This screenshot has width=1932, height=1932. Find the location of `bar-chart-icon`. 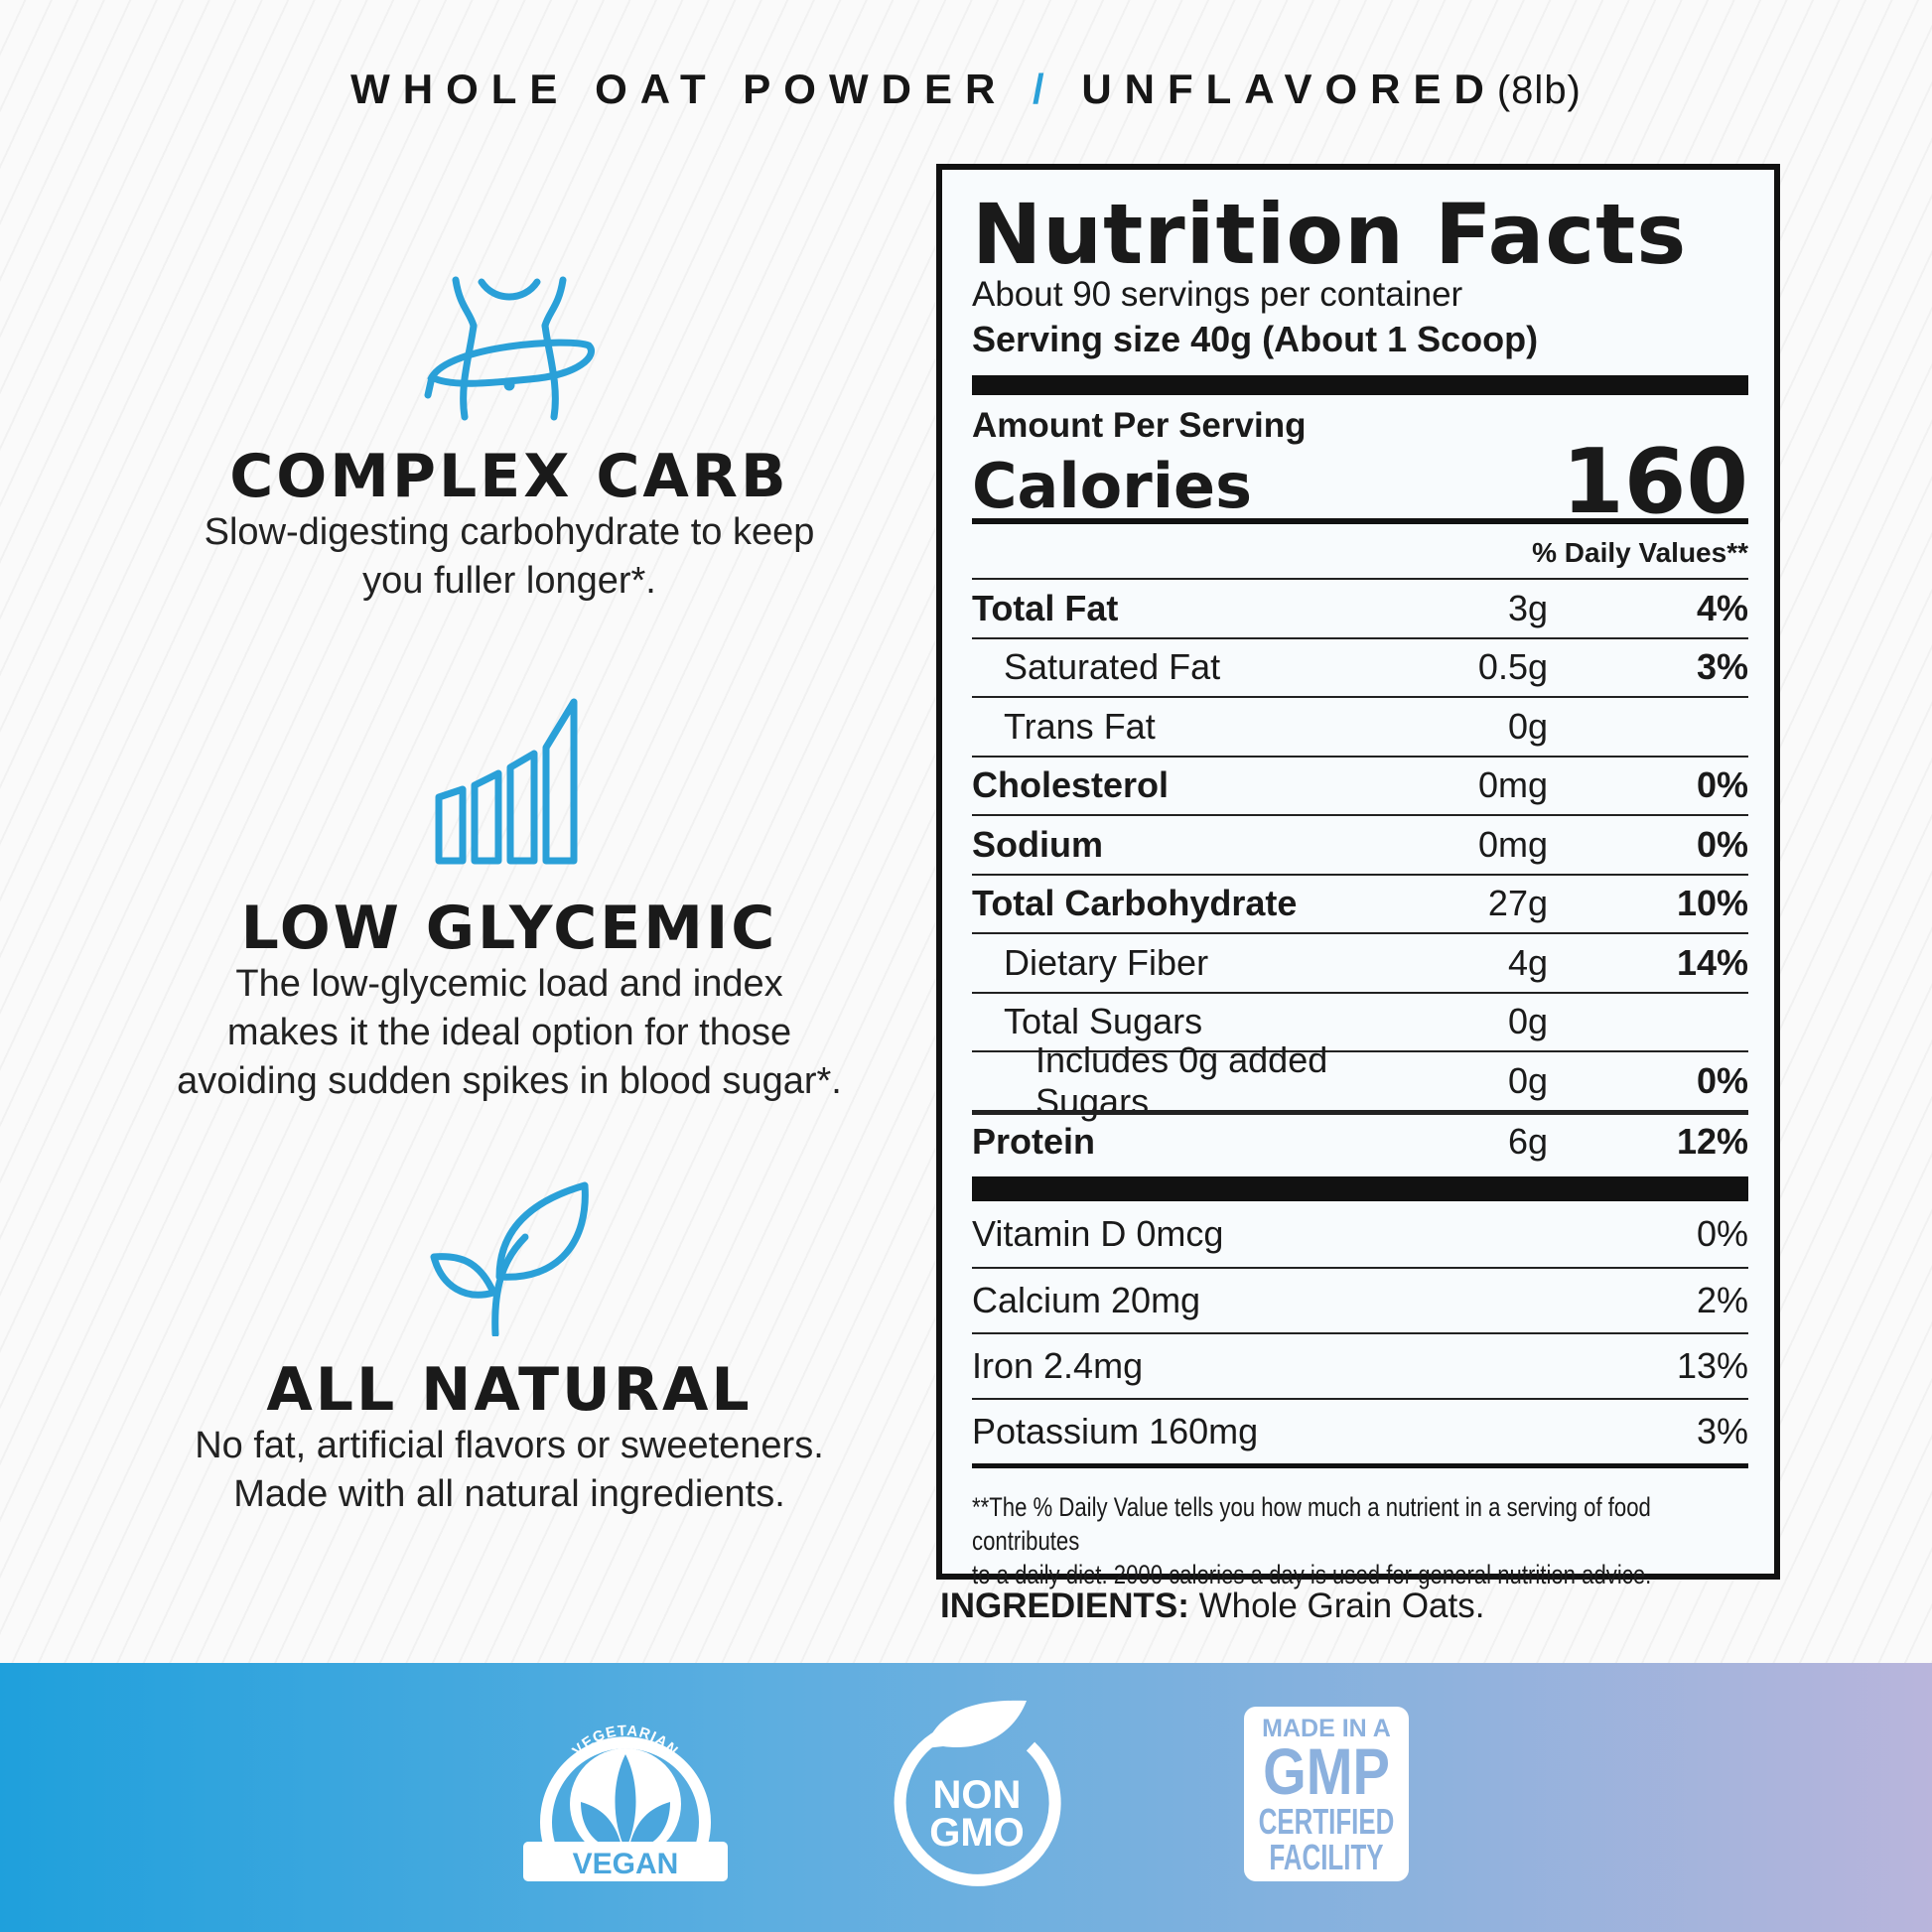

bar-chart-icon is located at coordinates (507, 781).